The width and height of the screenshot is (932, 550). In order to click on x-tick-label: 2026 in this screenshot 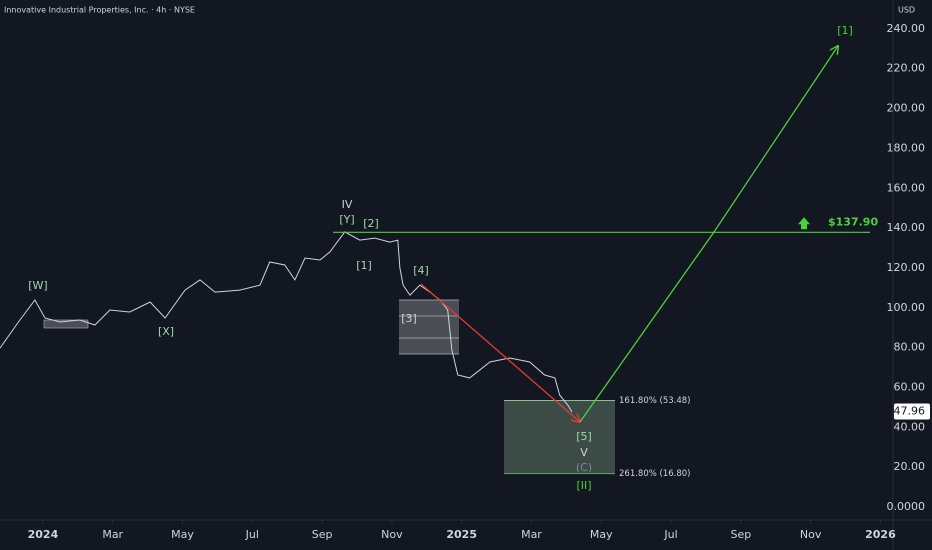, I will do `click(880, 534)`.